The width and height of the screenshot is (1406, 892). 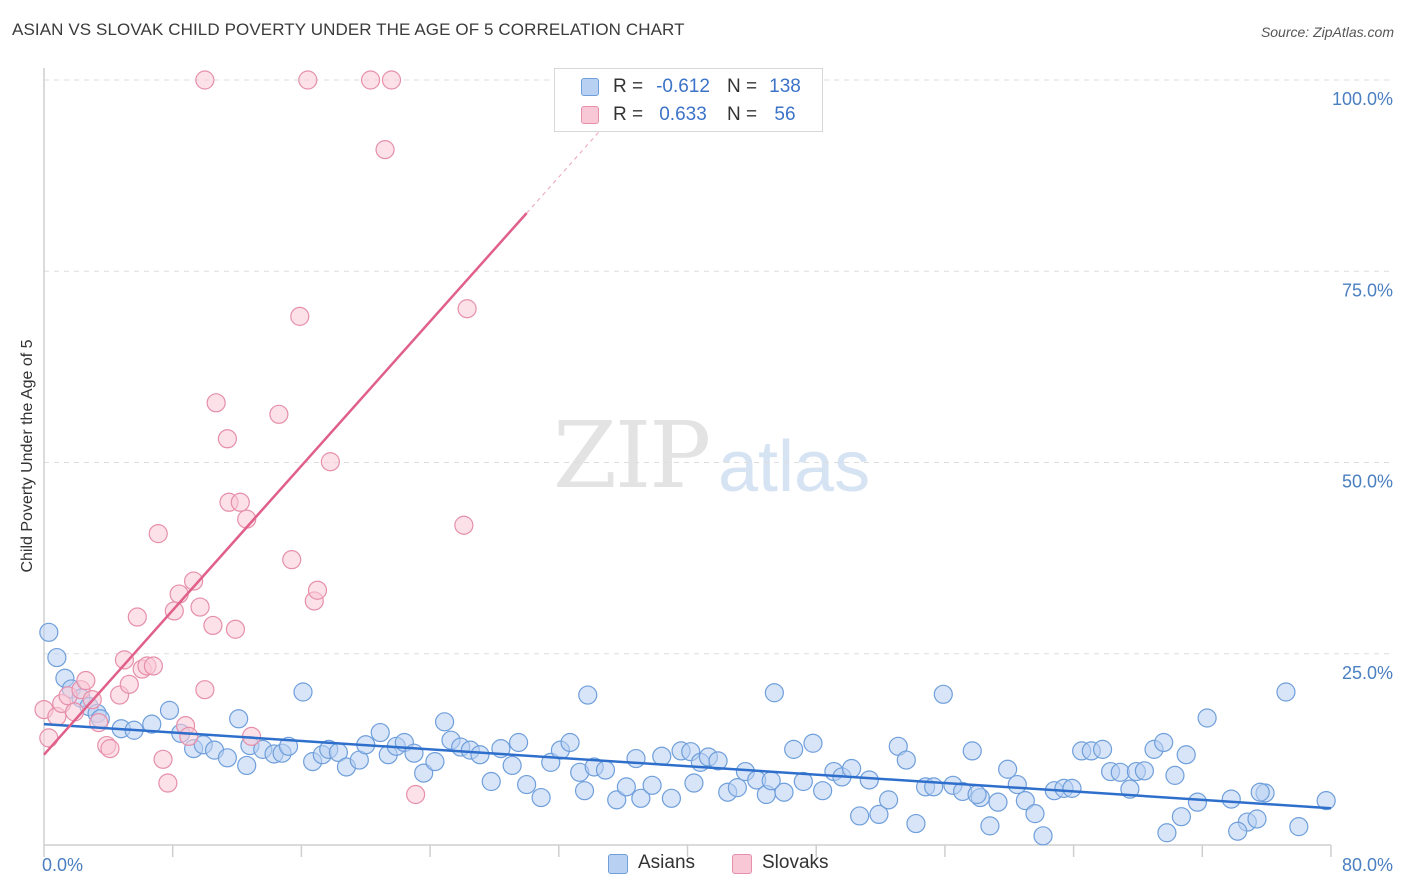 I want to click on legend-row-asians: R = -0.612 N = 138, so click(x=688, y=87).